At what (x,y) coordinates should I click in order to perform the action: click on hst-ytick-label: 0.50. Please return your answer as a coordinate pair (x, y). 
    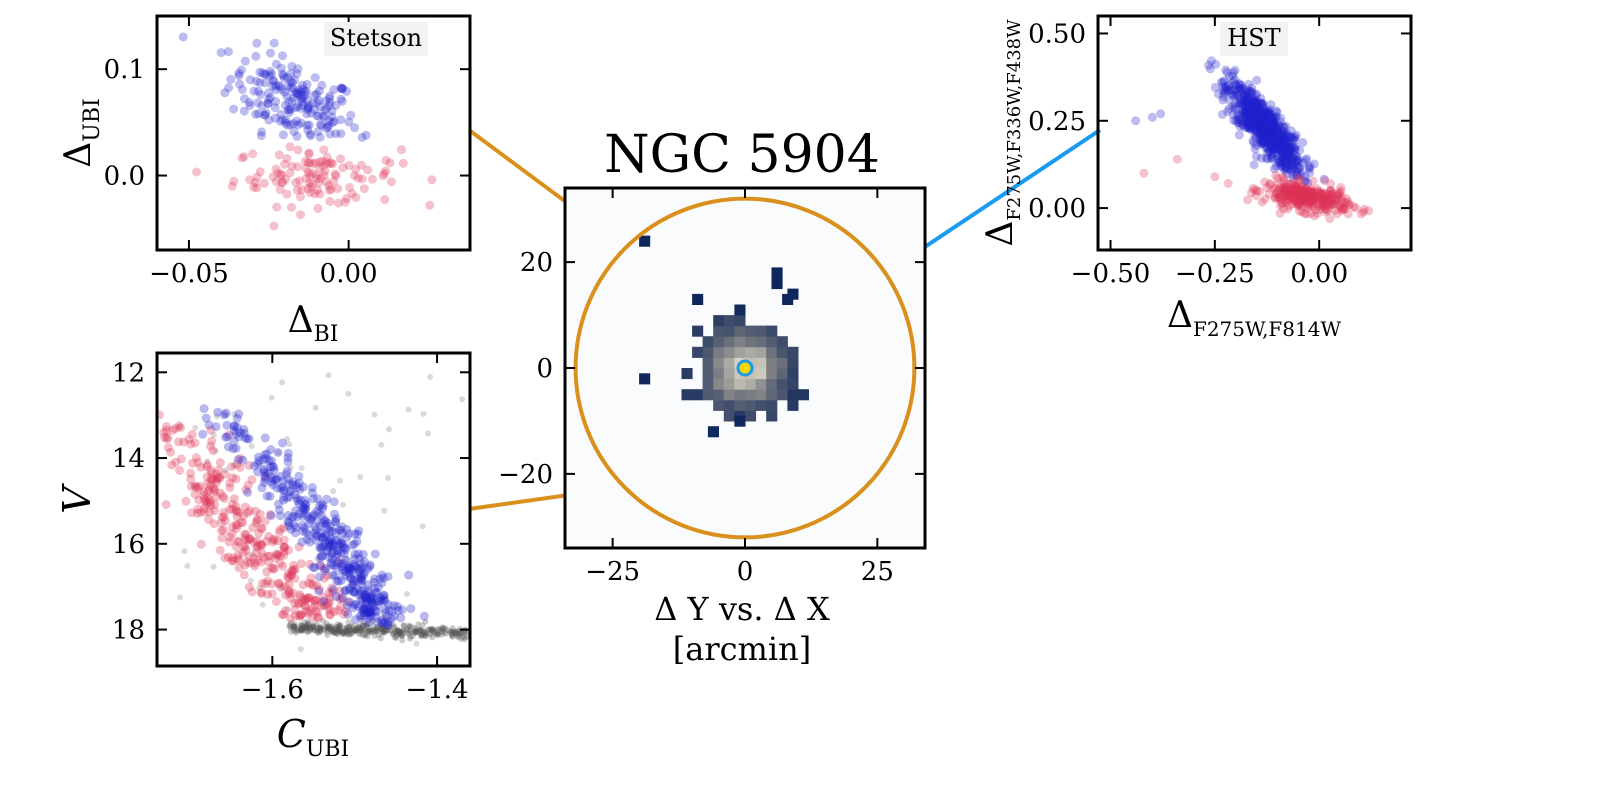
    Looking at the image, I should click on (1057, 34).